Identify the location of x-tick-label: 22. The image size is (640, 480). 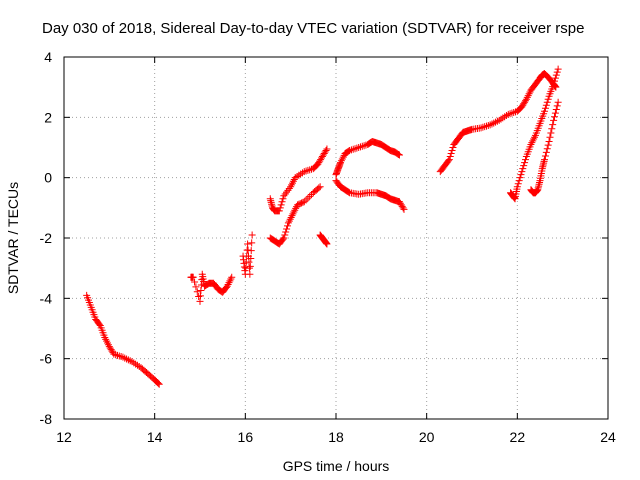
(518, 437).